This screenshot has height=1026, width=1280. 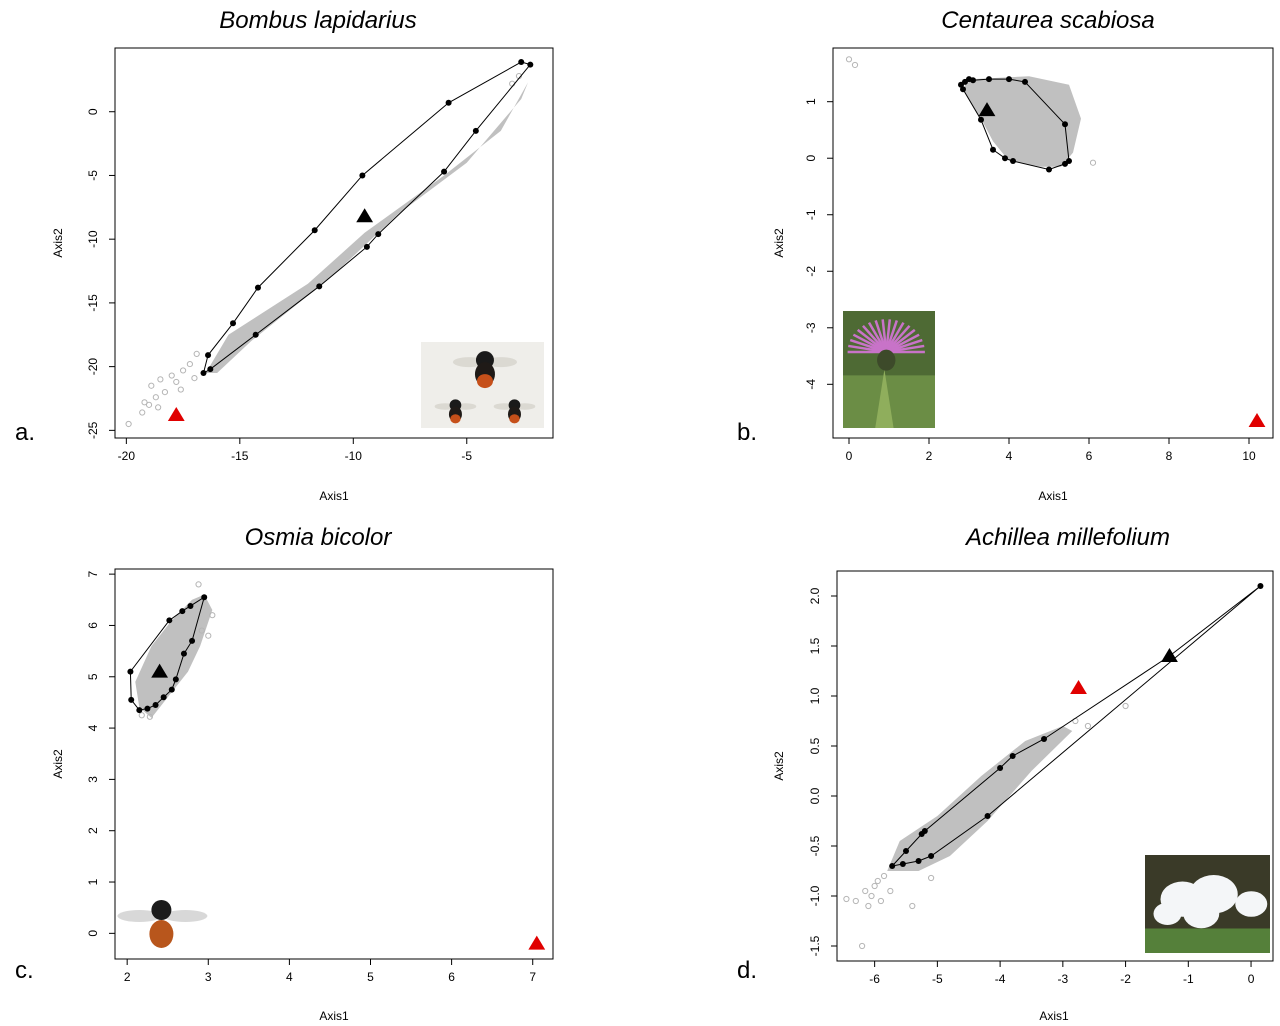 I want to click on x-tick-label: -10, so click(x=354, y=456).